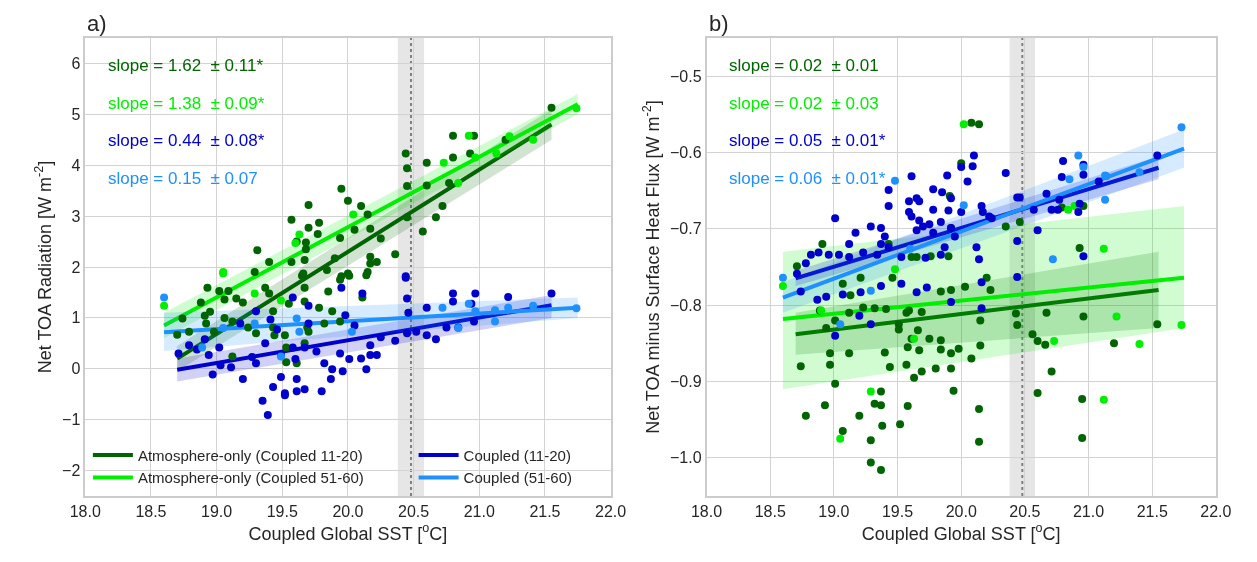 Image resolution: width=1257 pixels, height=562 pixels. I want to click on y-tick-label: −0.7, so click(685, 229).